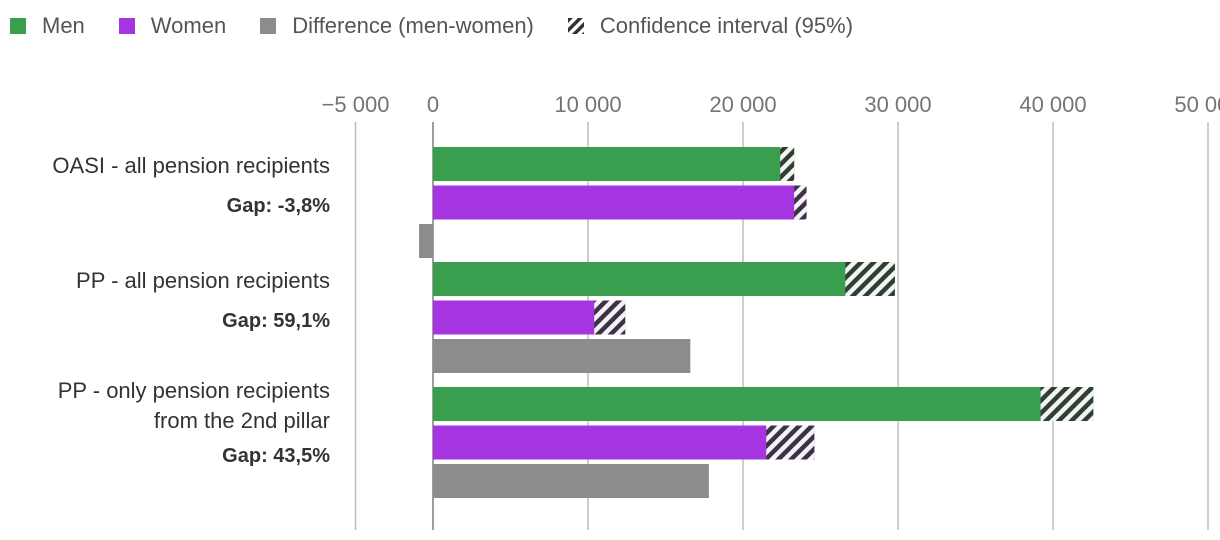 The image size is (1220, 540). What do you see at coordinates (575, 26) in the screenshot?
I see `legend-swatch-ci-hatch-icon` at bounding box center [575, 26].